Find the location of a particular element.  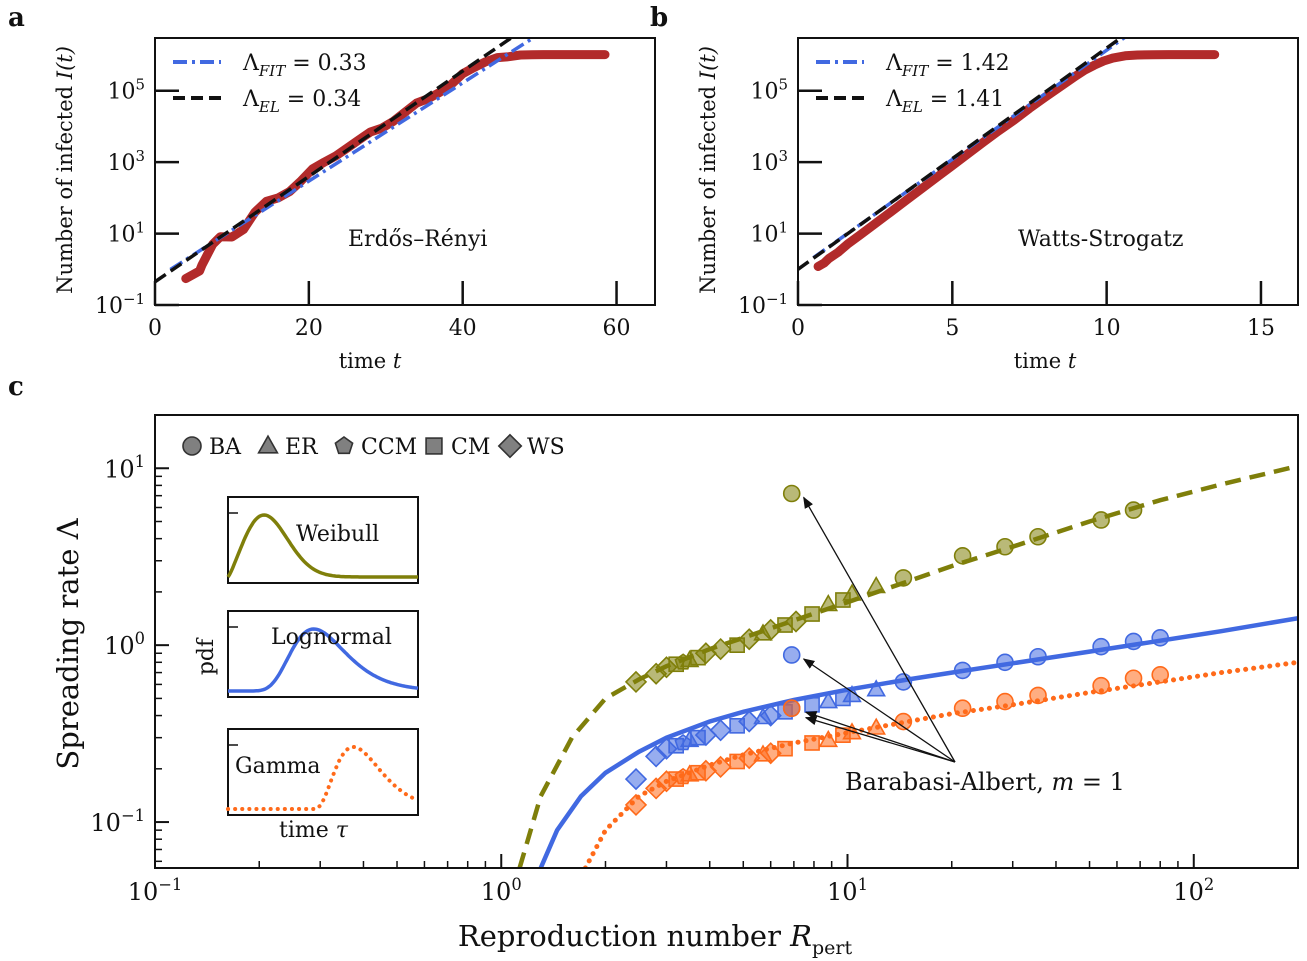

x-tick-label: 10² is located at coordinates (1193, 890).